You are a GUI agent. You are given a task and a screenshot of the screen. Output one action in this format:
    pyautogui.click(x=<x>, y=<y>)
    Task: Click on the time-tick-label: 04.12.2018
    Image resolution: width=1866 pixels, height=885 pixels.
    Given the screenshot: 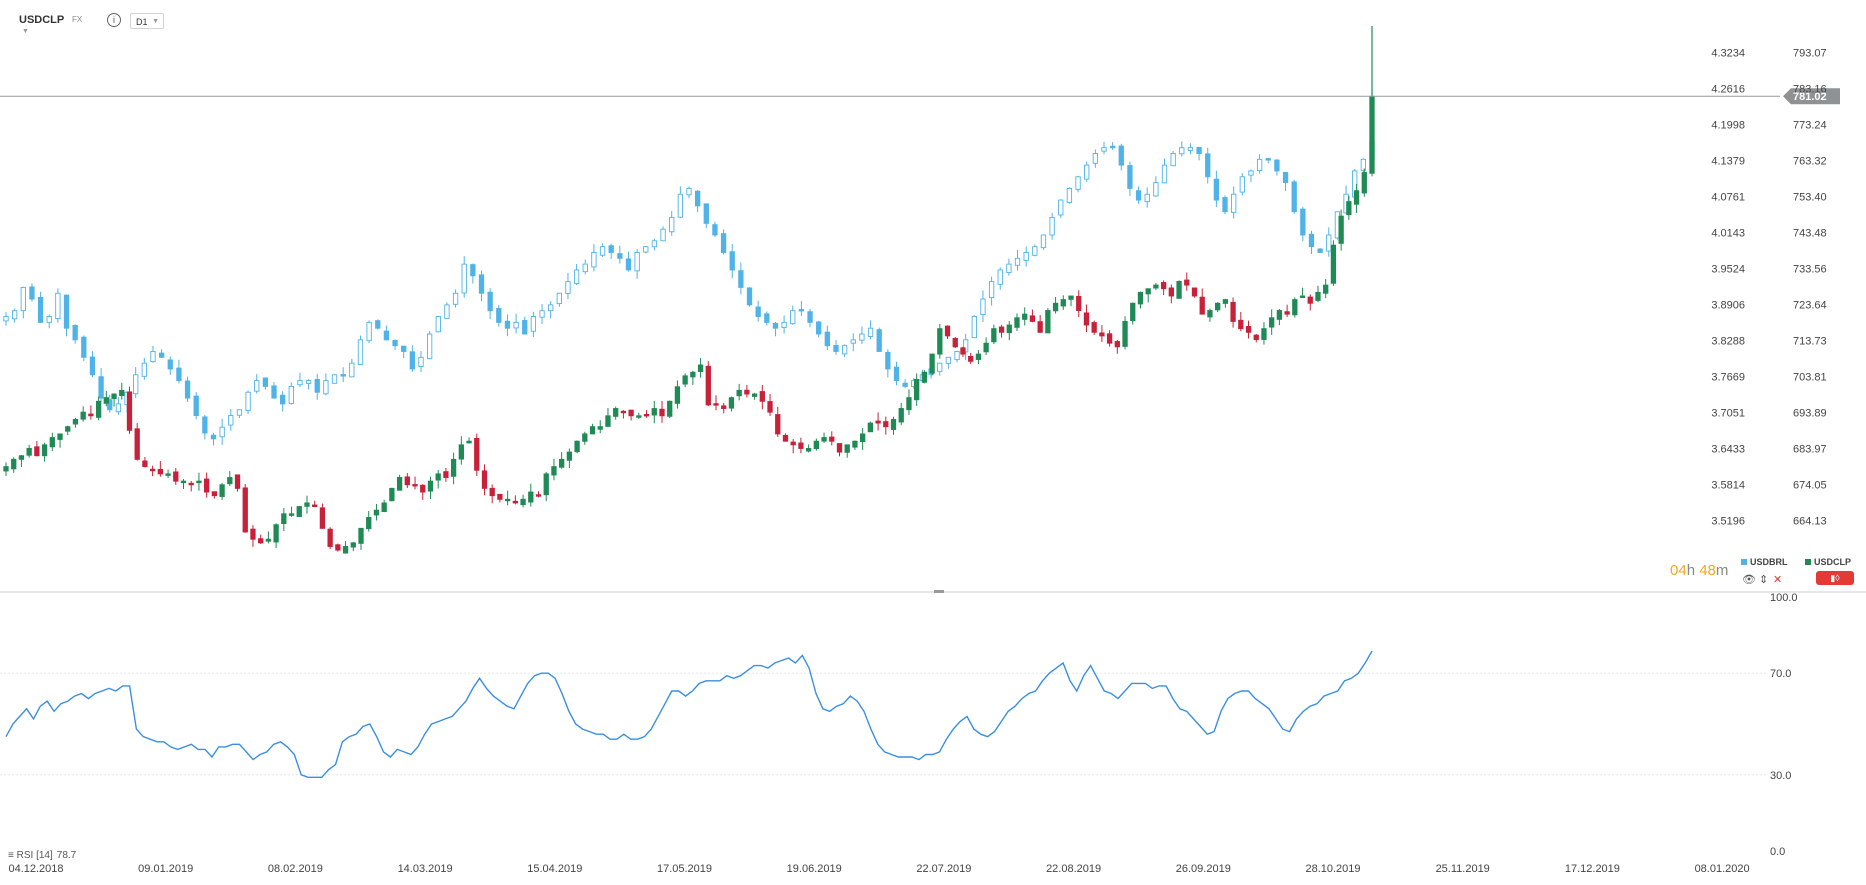 What is the action you would take?
    pyautogui.click(x=35, y=869)
    